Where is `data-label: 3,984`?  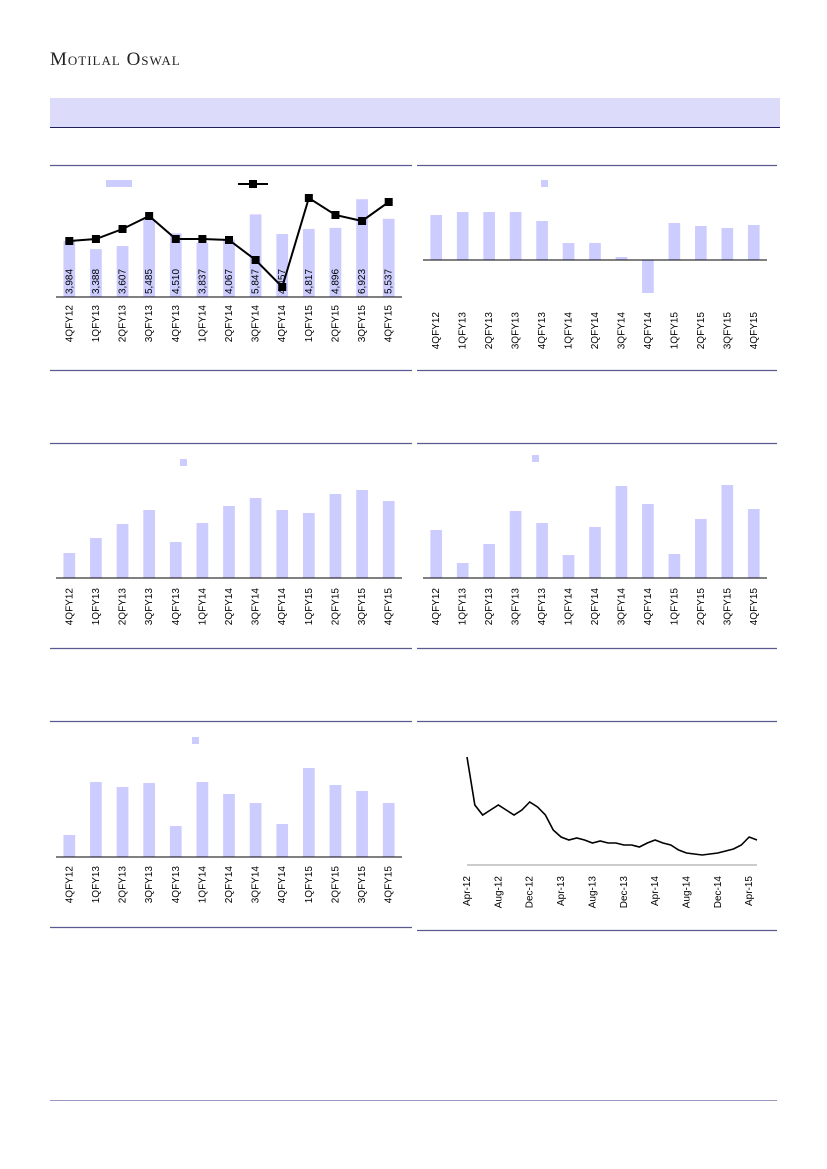 data-label: 3,984 is located at coordinates (69, 281).